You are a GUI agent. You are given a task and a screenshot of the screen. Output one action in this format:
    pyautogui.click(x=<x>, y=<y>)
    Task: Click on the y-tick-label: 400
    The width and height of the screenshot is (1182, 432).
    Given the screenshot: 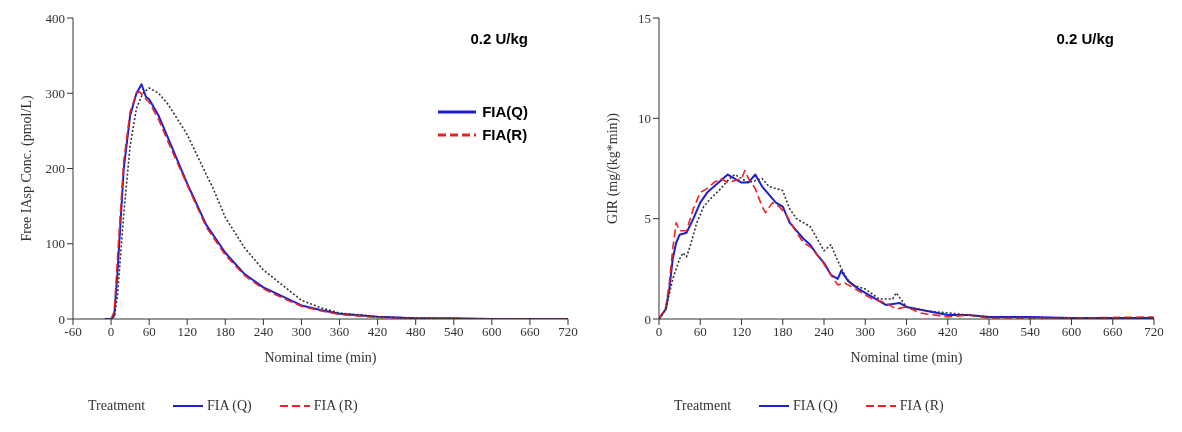 What is the action you would take?
    pyautogui.click(x=55, y=18)
    